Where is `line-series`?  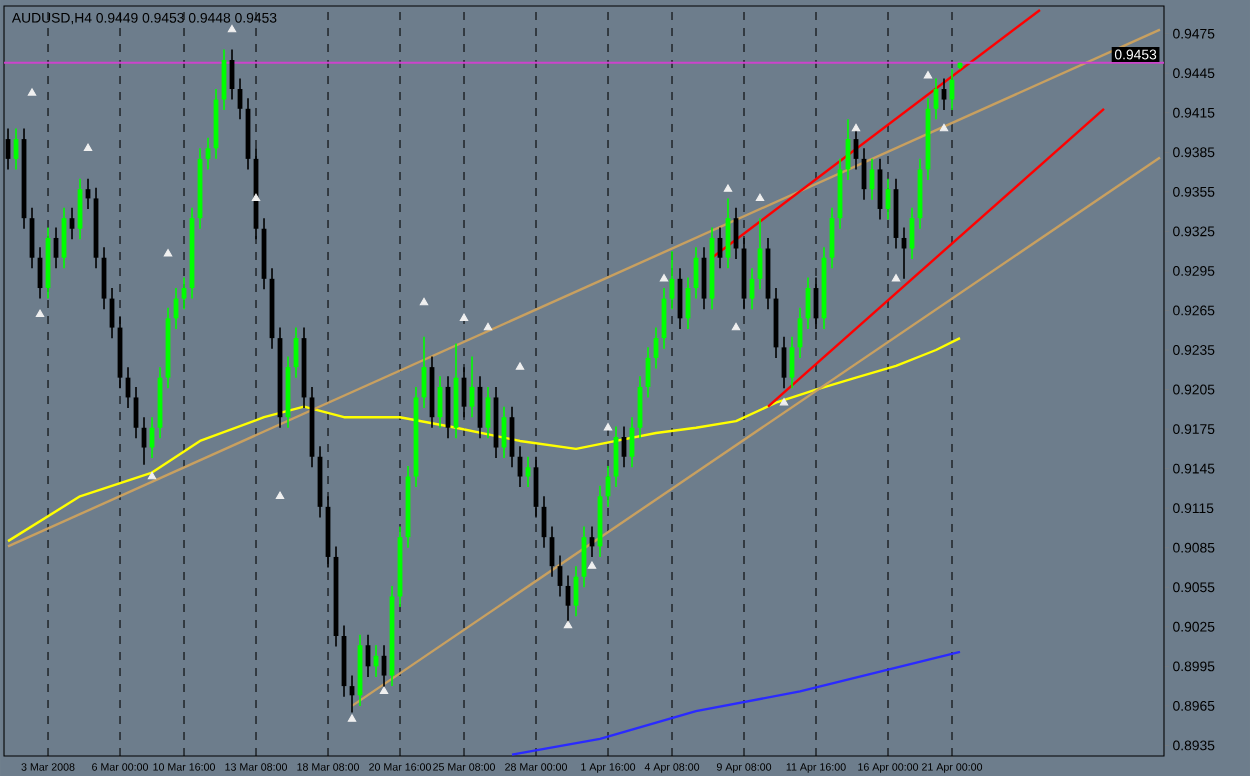 line-series is located at coordinates (736, 703).